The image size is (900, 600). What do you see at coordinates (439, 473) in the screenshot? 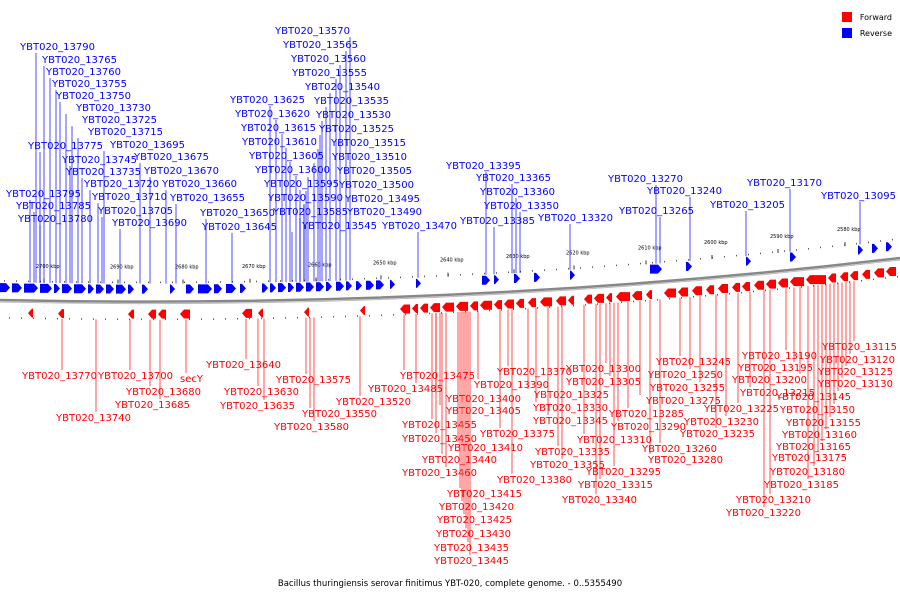
I see `gene-label-forward: YBT020_13460` at bounding box center [439, 473].